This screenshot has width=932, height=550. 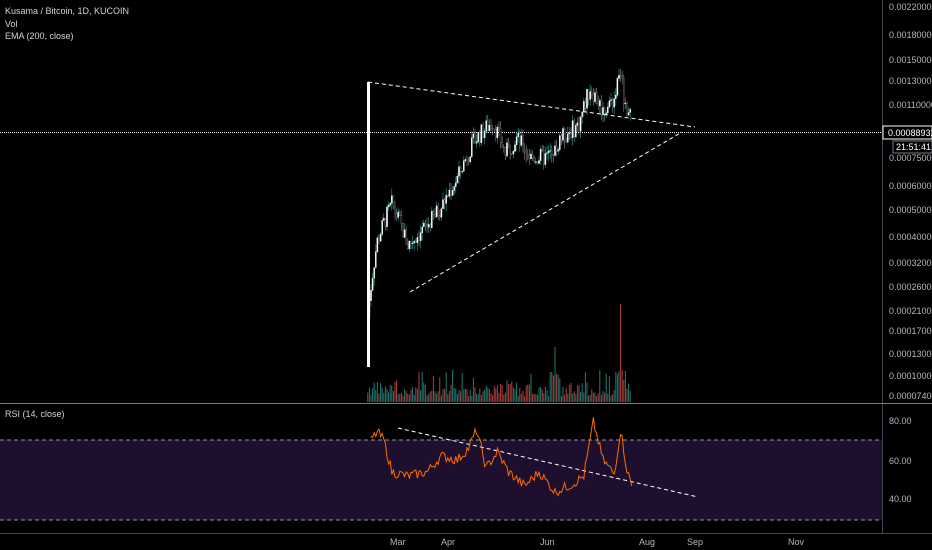 I want to click on volume-legend: Vol, so click(x=11, y=24).